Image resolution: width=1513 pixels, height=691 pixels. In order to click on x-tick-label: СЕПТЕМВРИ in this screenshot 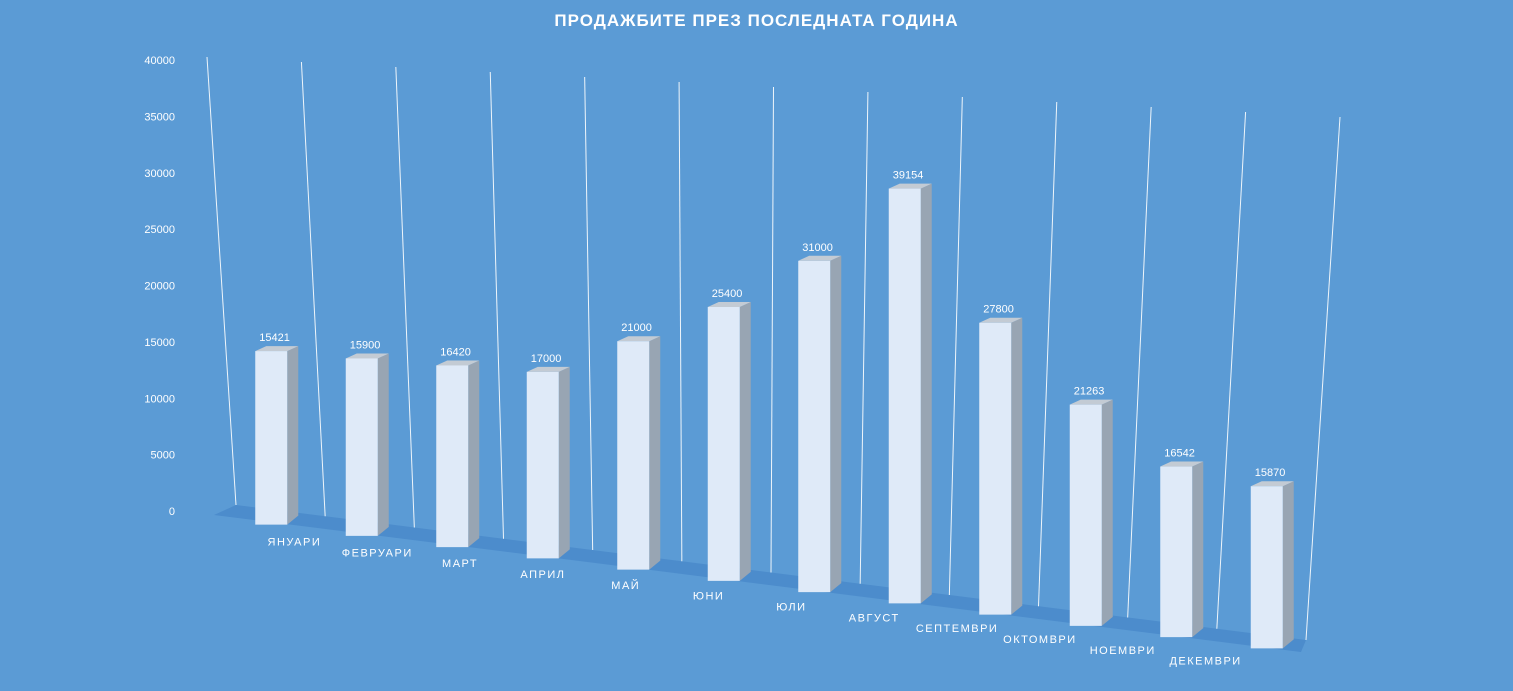, I will do `click(957, 629)`.